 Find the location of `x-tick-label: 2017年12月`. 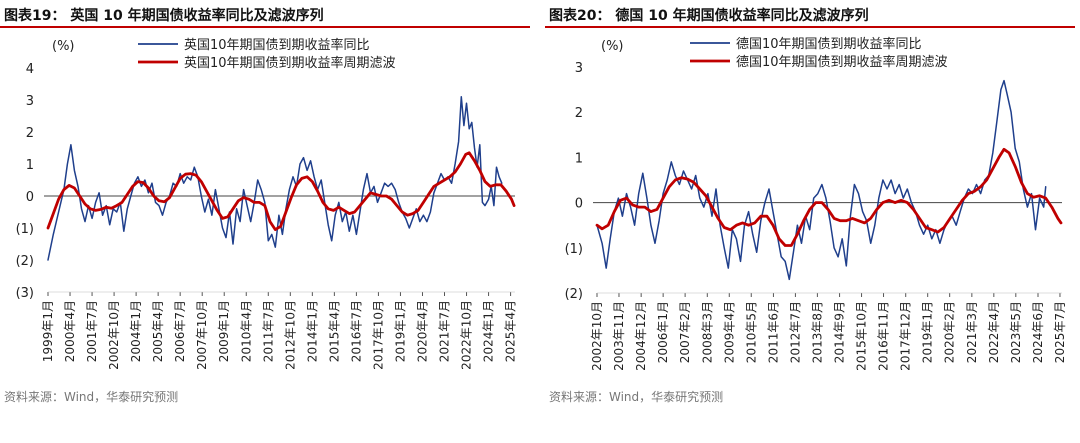

x-tick-label: 2017年12月 is located at coordinates (906, 336).